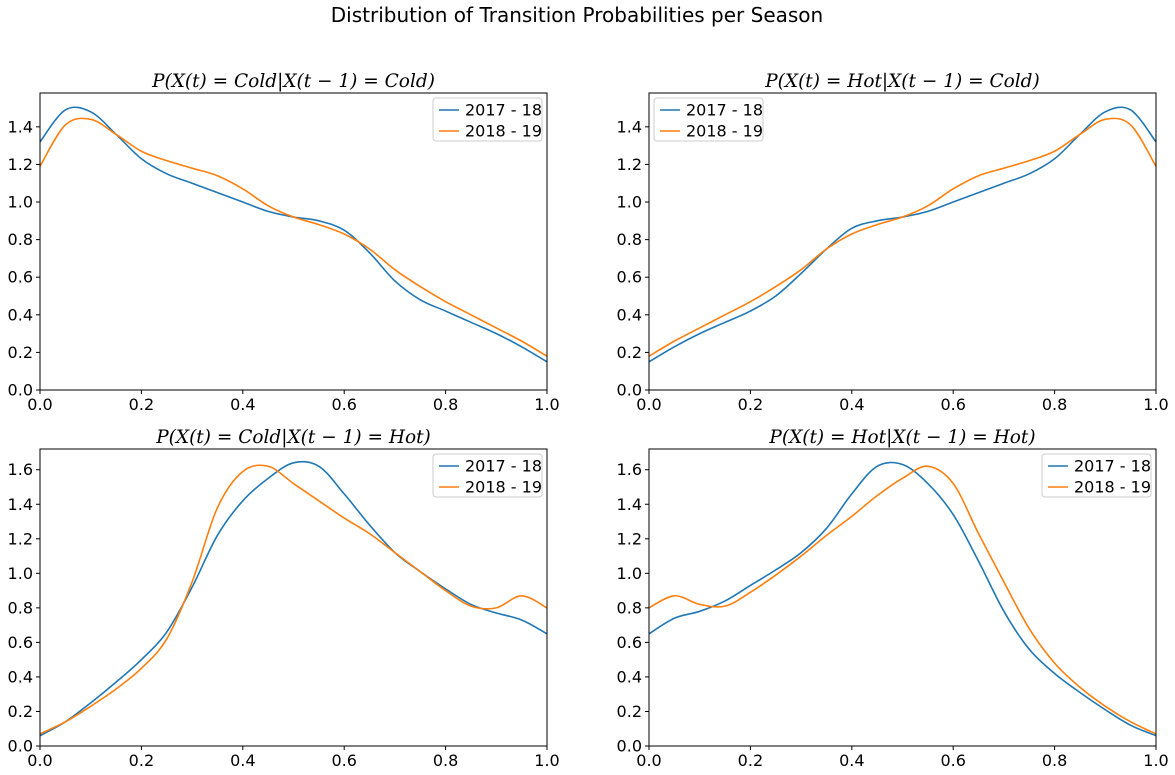 The height and width of the screenshot is (775, 1175). I want to click on subplot-title: P(X(t) = Hot|X(t − 1) = Cold), so click(902, 81).